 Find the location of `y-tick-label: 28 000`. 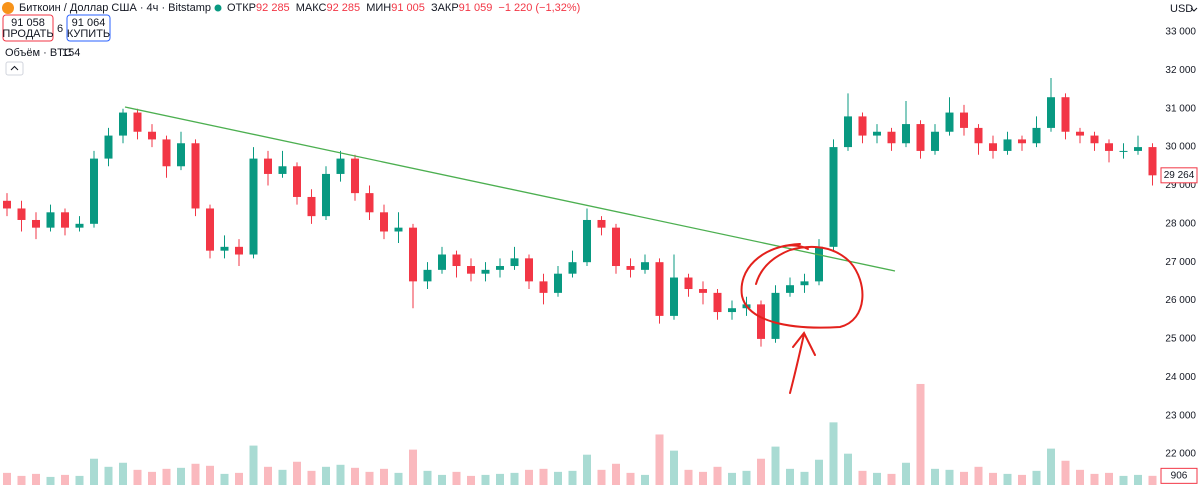

y-tick-label: 28 000 is located at coordinates (1180, 223).